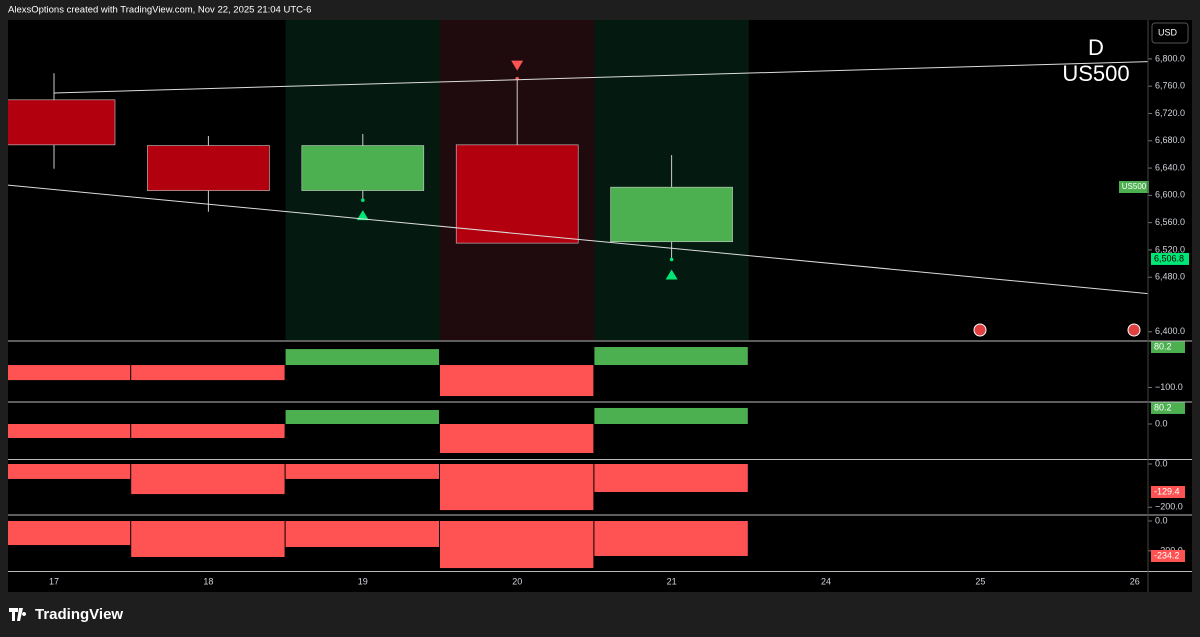  What do you see at coordinates (1057, 330) in the screenshot?
I see `event-icons` at bounding box center [1057, 330].